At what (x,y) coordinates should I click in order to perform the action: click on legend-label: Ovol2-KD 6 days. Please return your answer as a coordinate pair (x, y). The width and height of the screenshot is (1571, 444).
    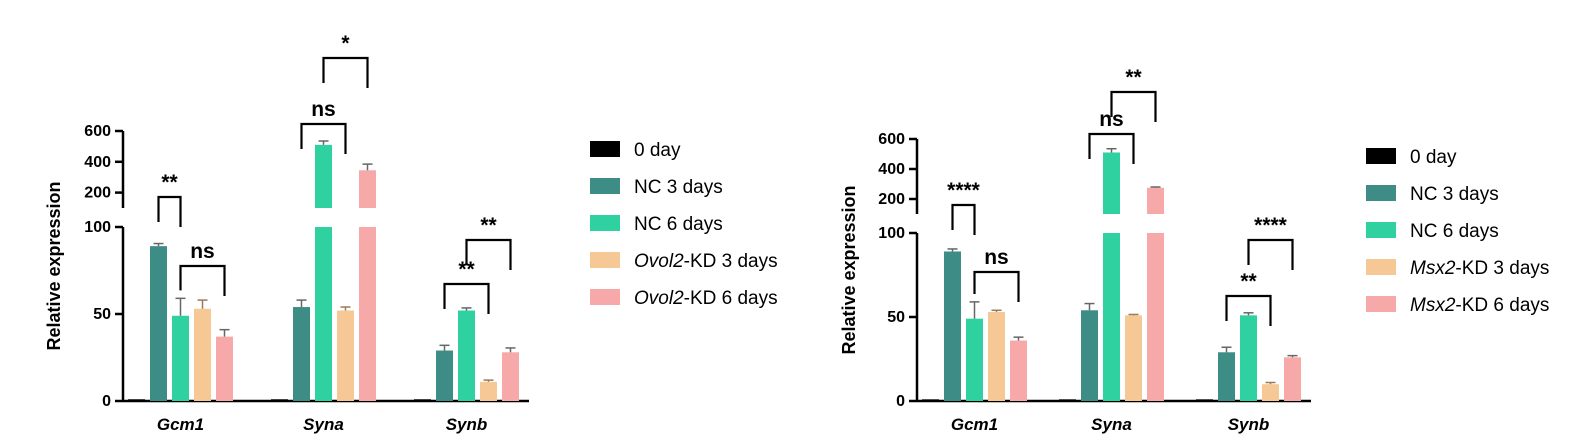
    Looking at the image, I should click on (706, 298).